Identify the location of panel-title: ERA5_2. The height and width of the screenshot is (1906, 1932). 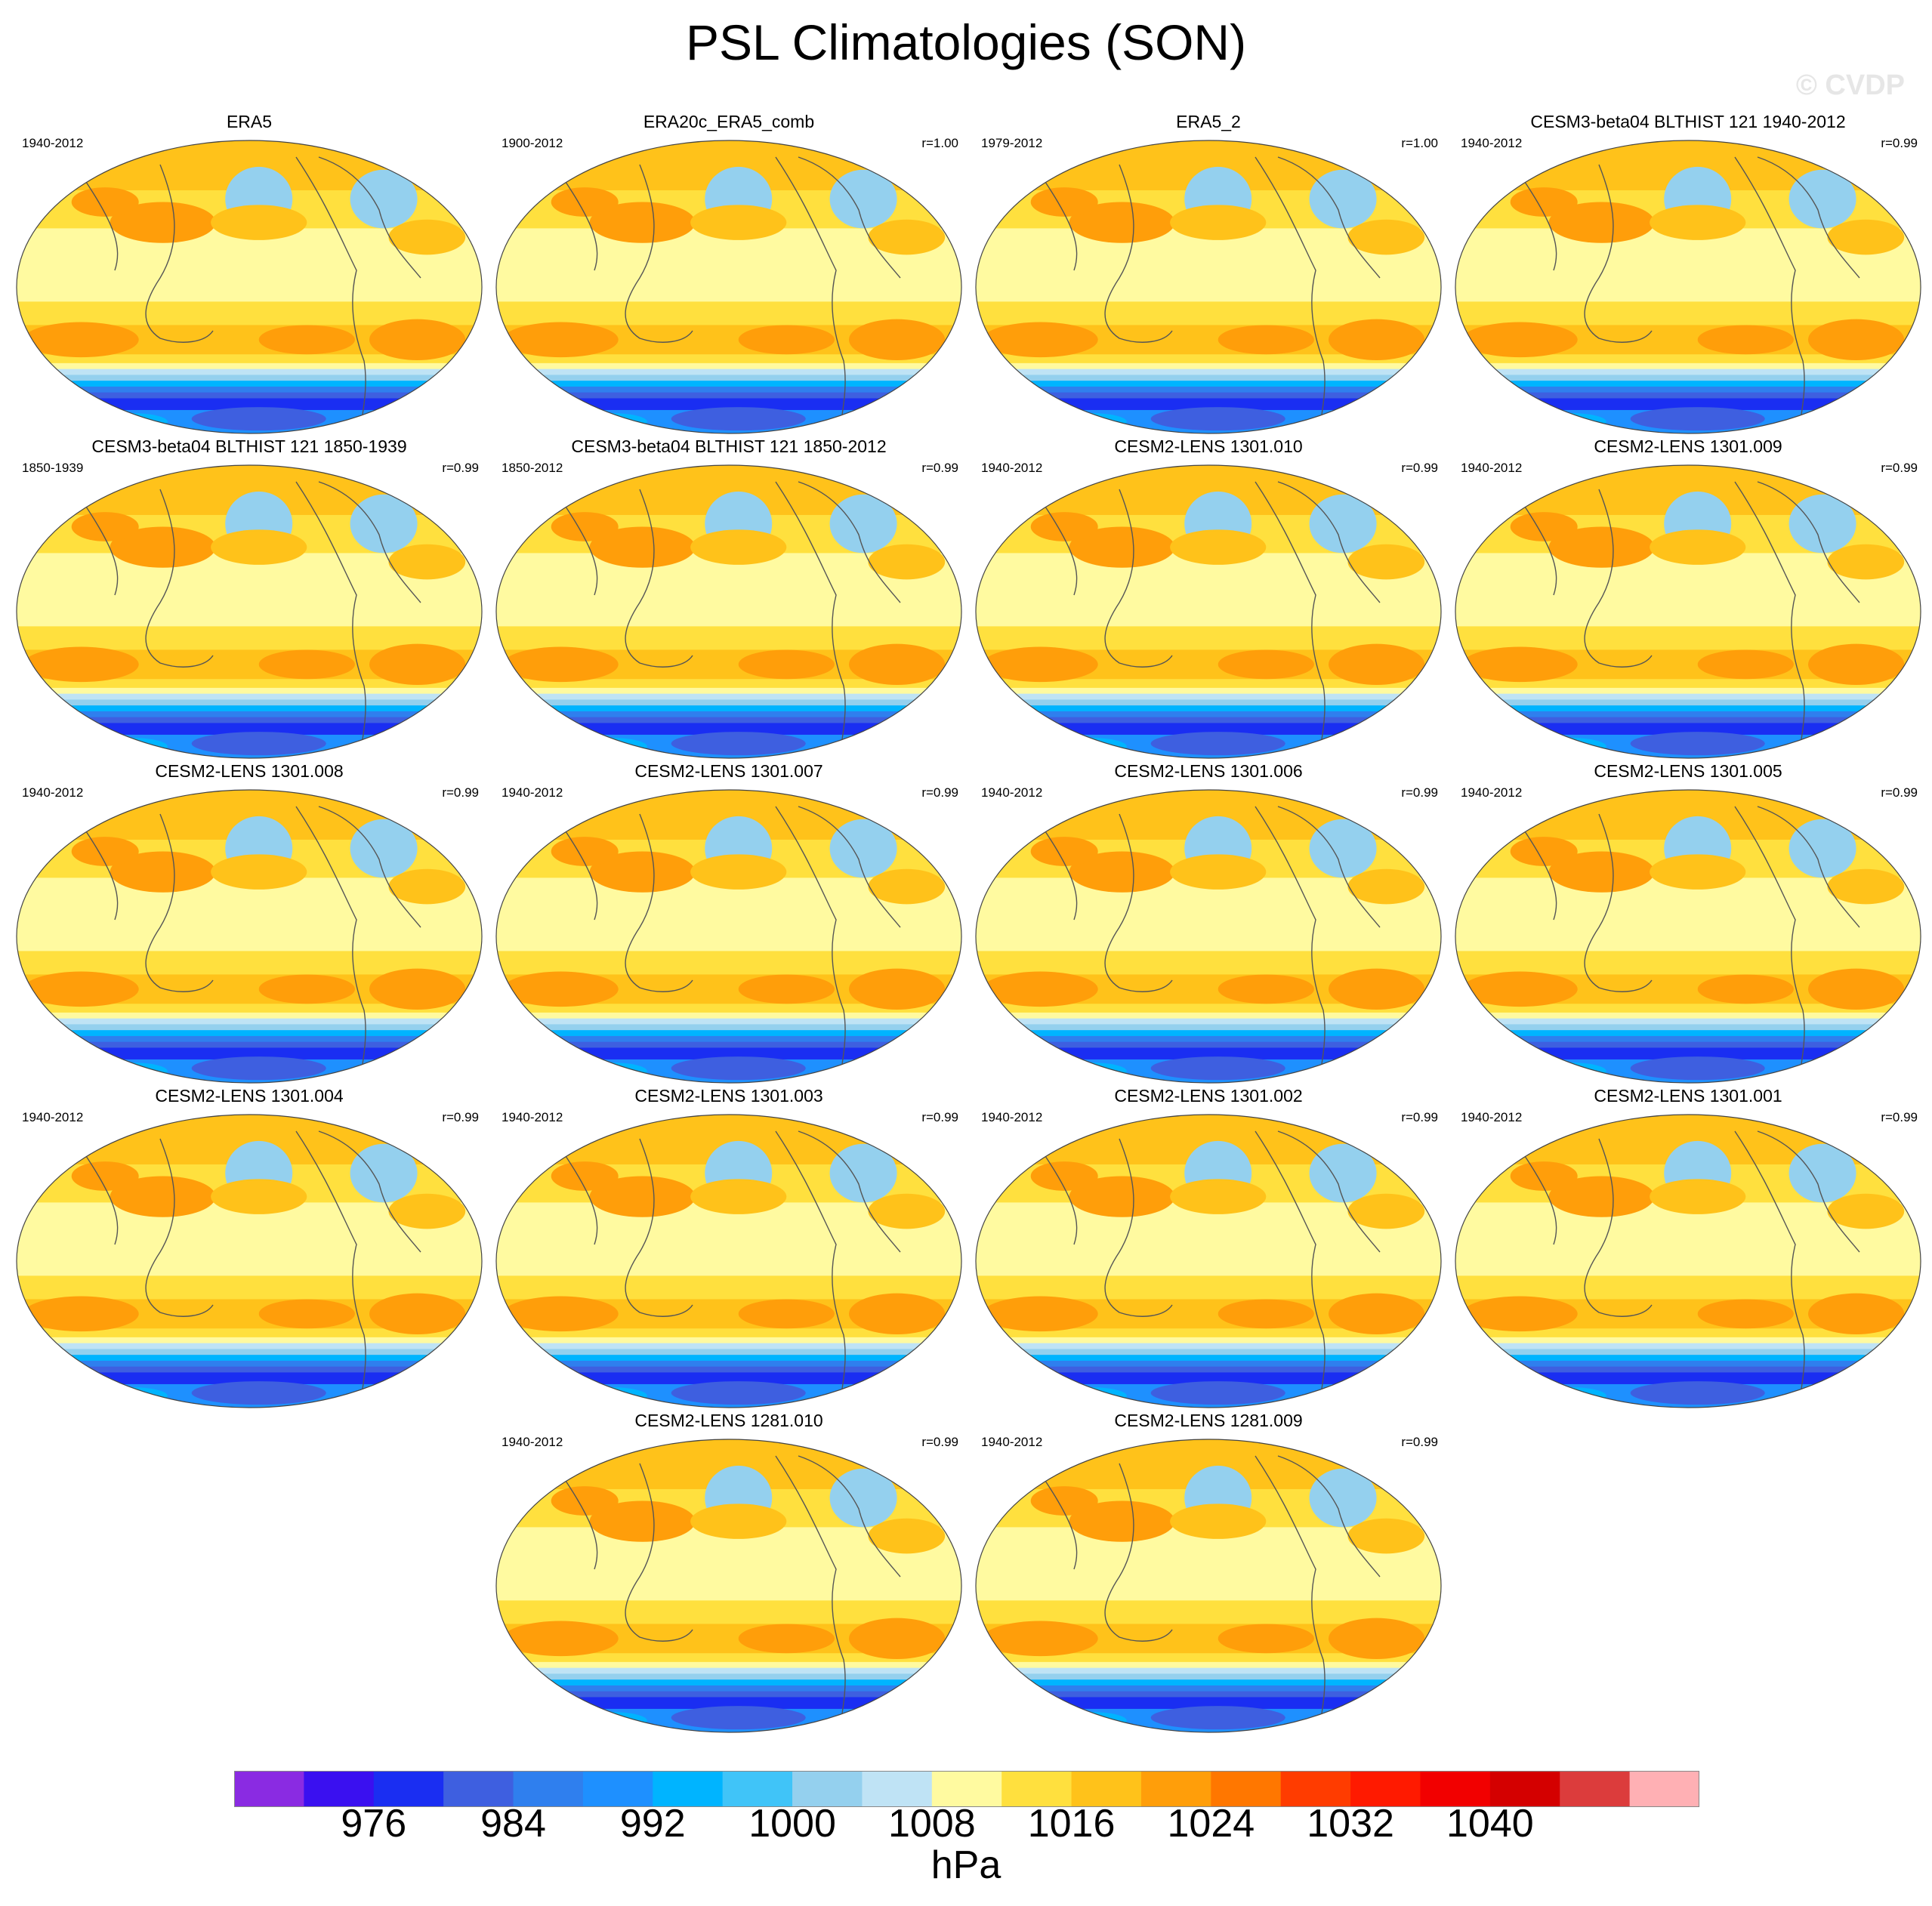
(1208, 121).